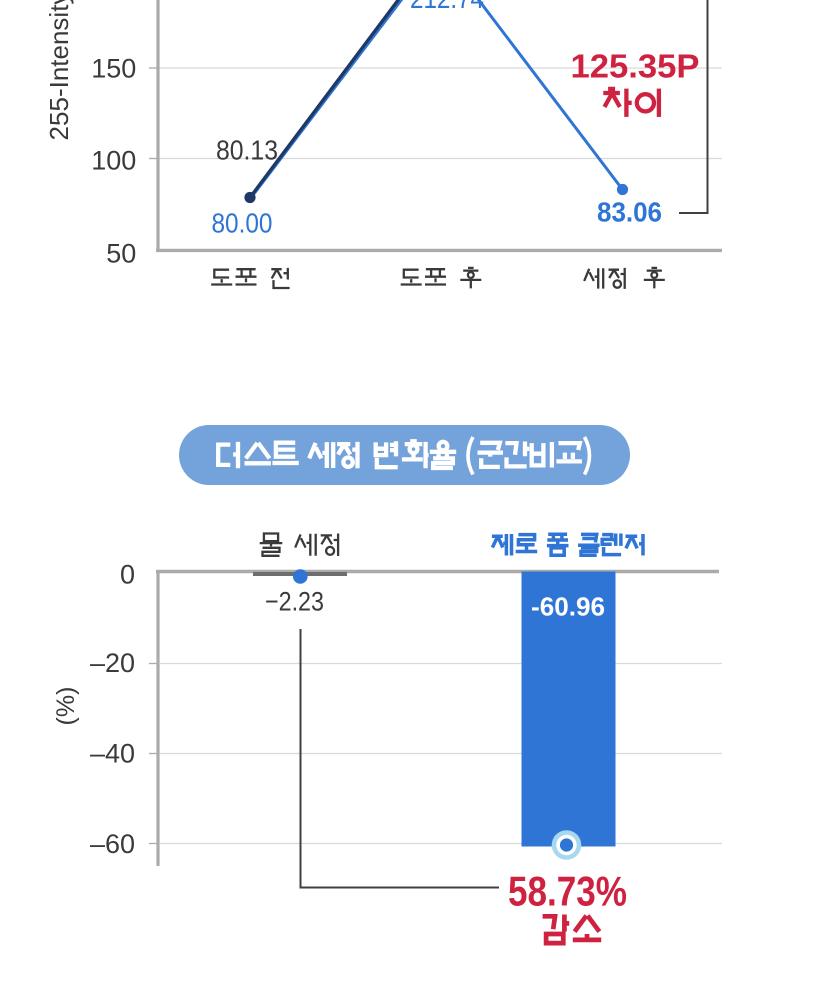 The image size is (816, 997). What do you see at coordinates (294, 602) in the screenshot?
I see `svg-text: −2.23` at bounding box center [294, 602].